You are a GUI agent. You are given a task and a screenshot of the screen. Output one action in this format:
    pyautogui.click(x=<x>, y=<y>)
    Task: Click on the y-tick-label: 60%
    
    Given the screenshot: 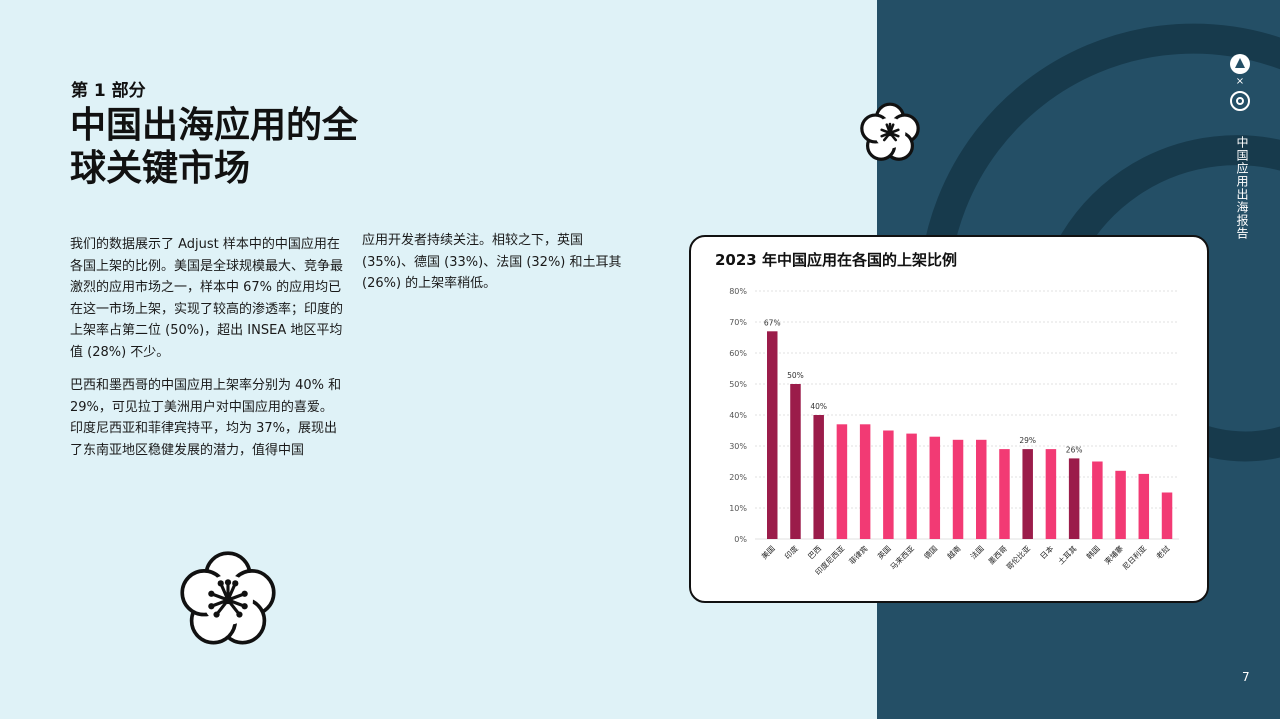 What is the action you would take?
    pyautogui.click(x=738, y=353)
    